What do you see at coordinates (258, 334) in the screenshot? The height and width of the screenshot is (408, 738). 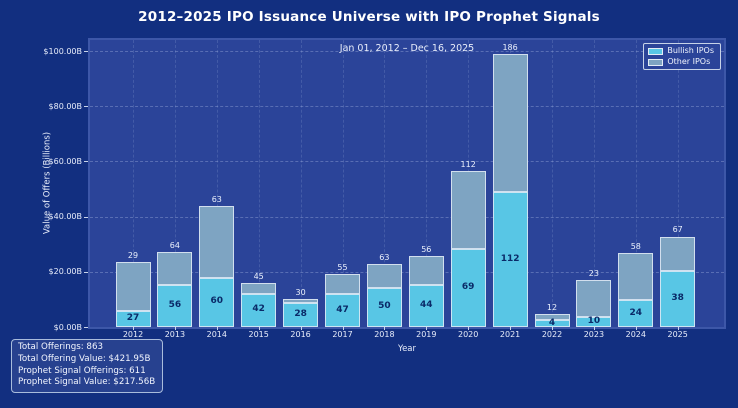 I see `x-tick-label: 2015` at bounding box center [258, 334].